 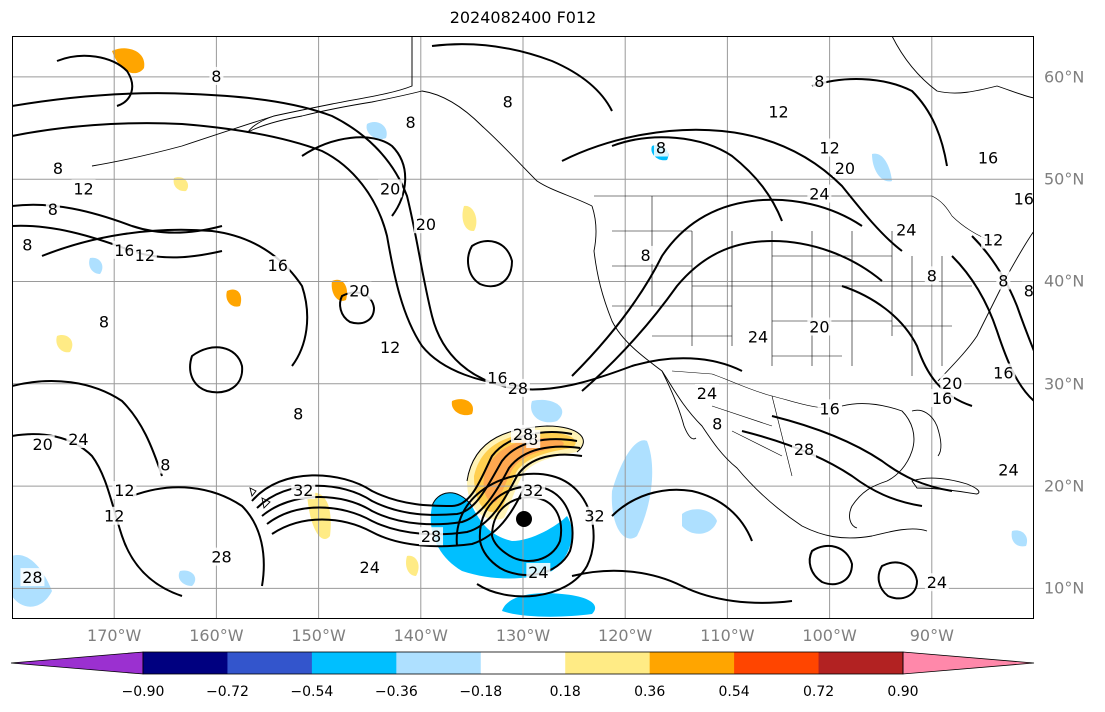 What do you see at coordinates (1064, 486) in the screenshot?
I see `lat-tick-label: 20°N` at bounding box center [1064, 486].